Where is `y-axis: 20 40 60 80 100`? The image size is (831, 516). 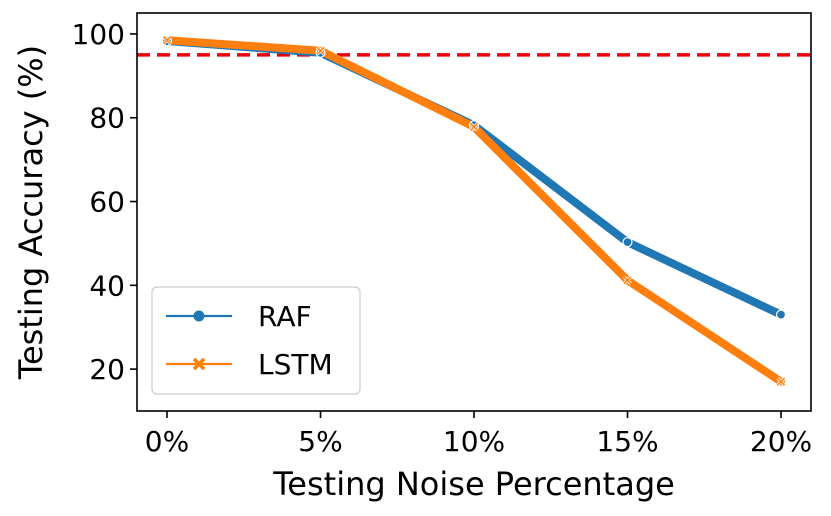 y-axis: 20 40 60 80 100 is located at coordinates (104, 202).